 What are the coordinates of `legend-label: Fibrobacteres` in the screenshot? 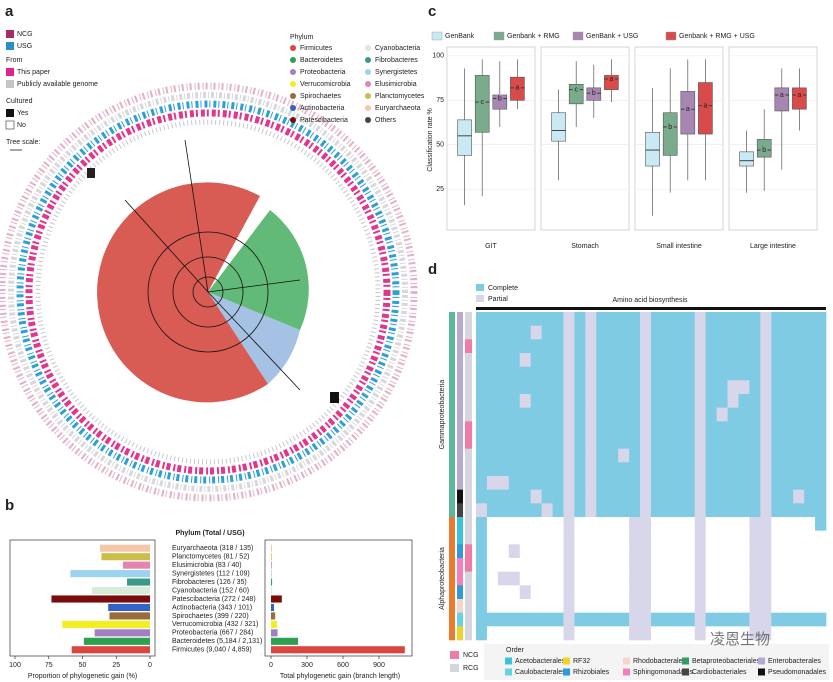 It's located at (396, 60).